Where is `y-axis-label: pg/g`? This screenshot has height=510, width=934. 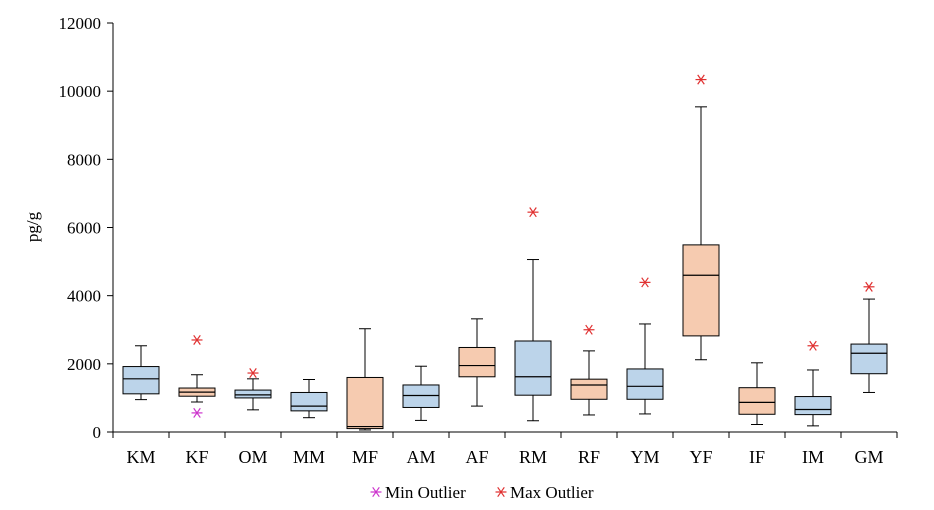
y-axis-label: pg/g is located at coordinates (32, 226).